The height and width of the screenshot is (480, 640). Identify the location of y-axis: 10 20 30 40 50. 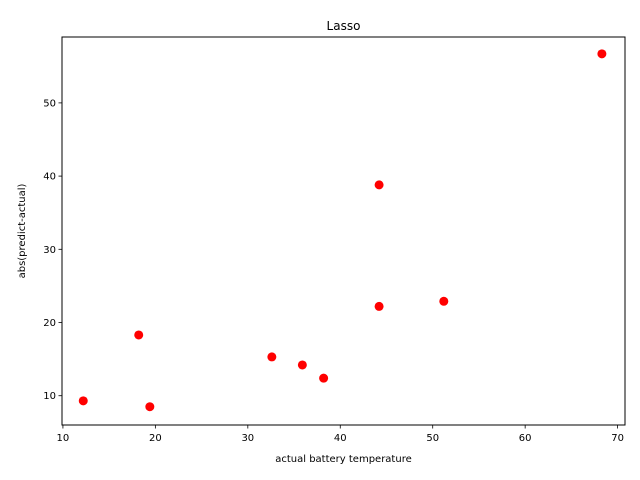
(52, 250).